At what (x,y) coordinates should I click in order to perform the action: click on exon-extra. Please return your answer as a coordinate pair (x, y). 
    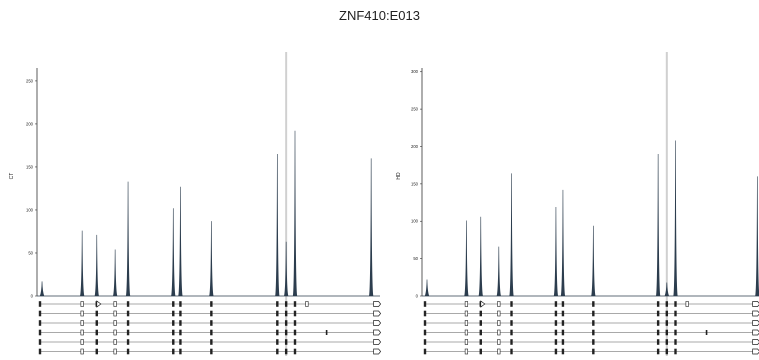
    Looking at the image, I should click on (687, 304).